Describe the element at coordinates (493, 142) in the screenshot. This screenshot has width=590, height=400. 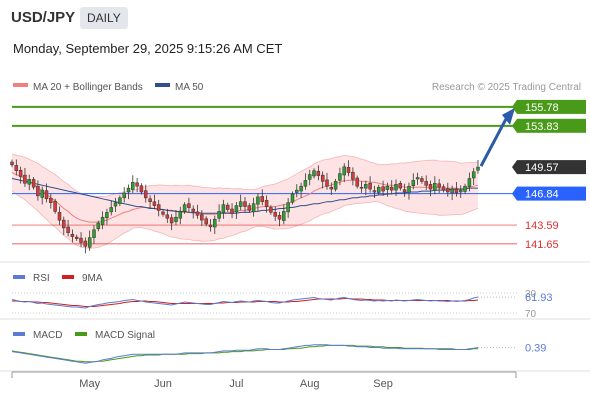
I see `projection-arrow-shaft` at that location.